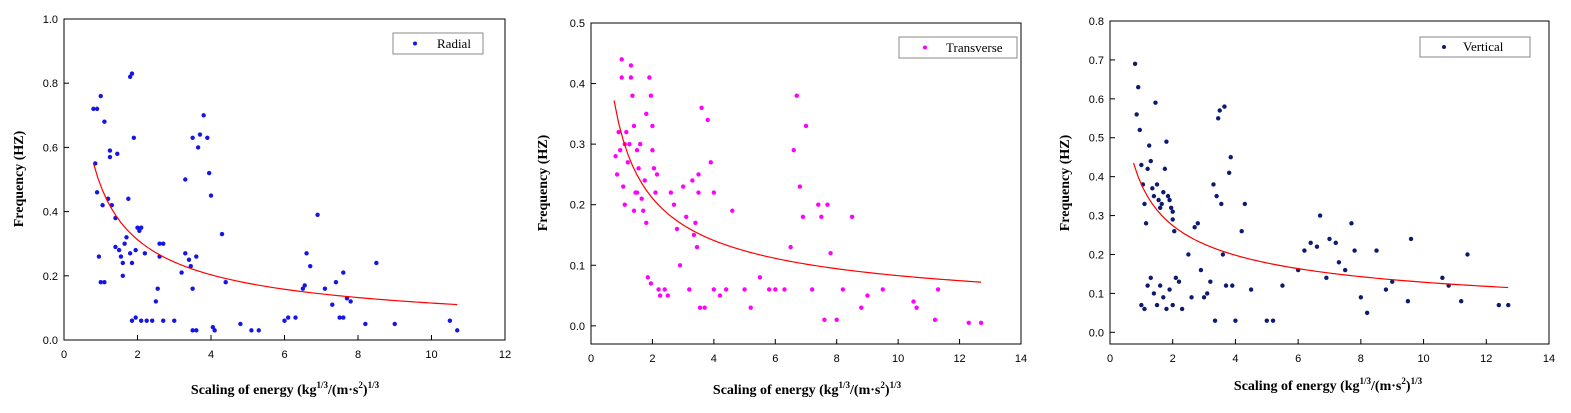 The image size is (1571, 413). Describe the element at coordinates (959, 359) in the screenshot. I see `transverse-x-tick-label: 12` at that location.